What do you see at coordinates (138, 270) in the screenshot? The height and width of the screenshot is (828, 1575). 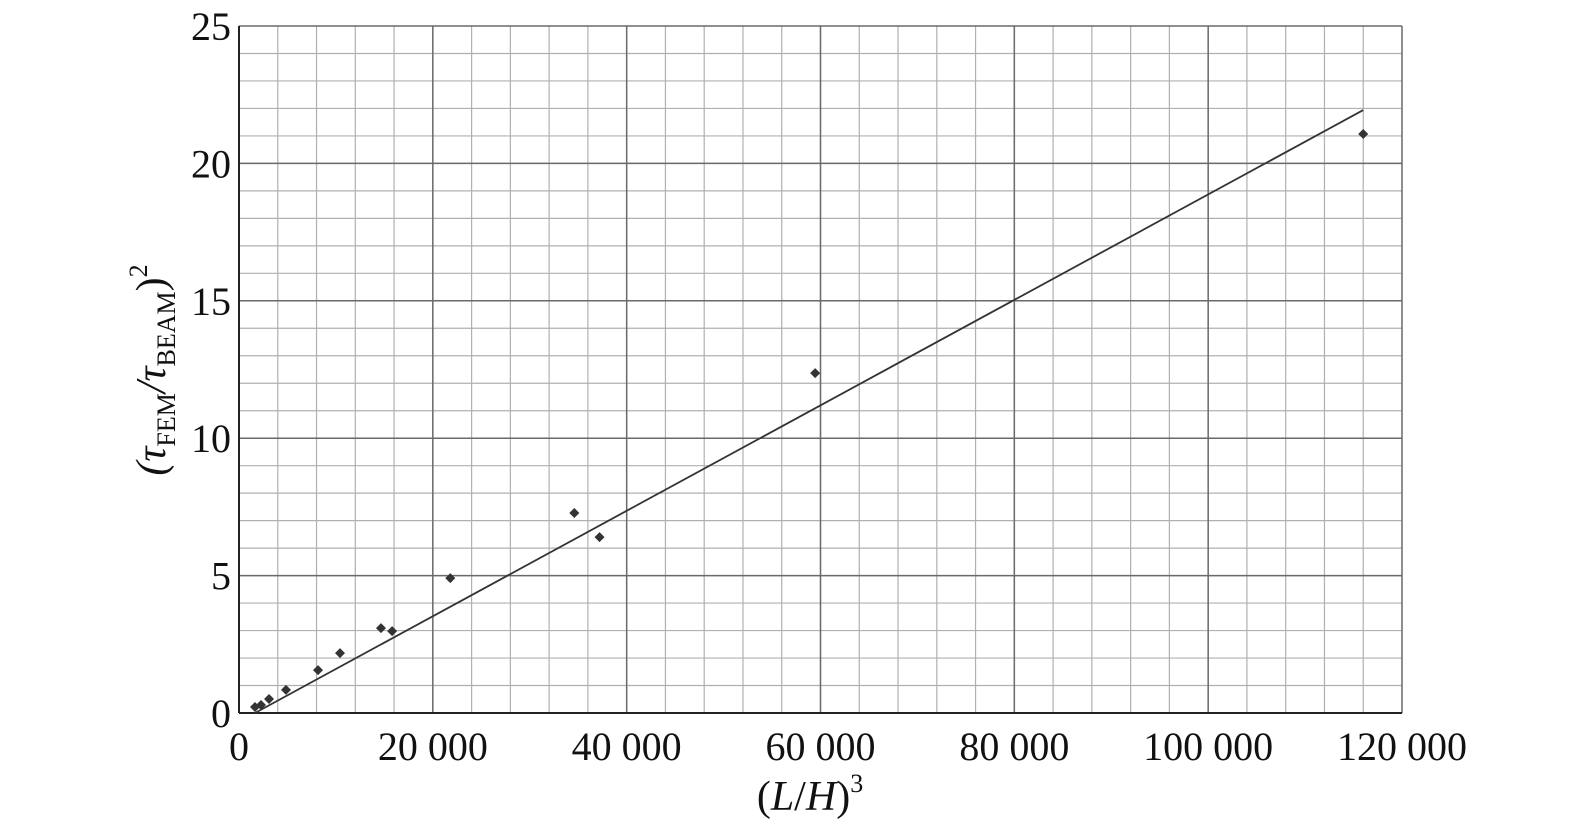 I see `label-part: 2` at bounding box center [138, 270].